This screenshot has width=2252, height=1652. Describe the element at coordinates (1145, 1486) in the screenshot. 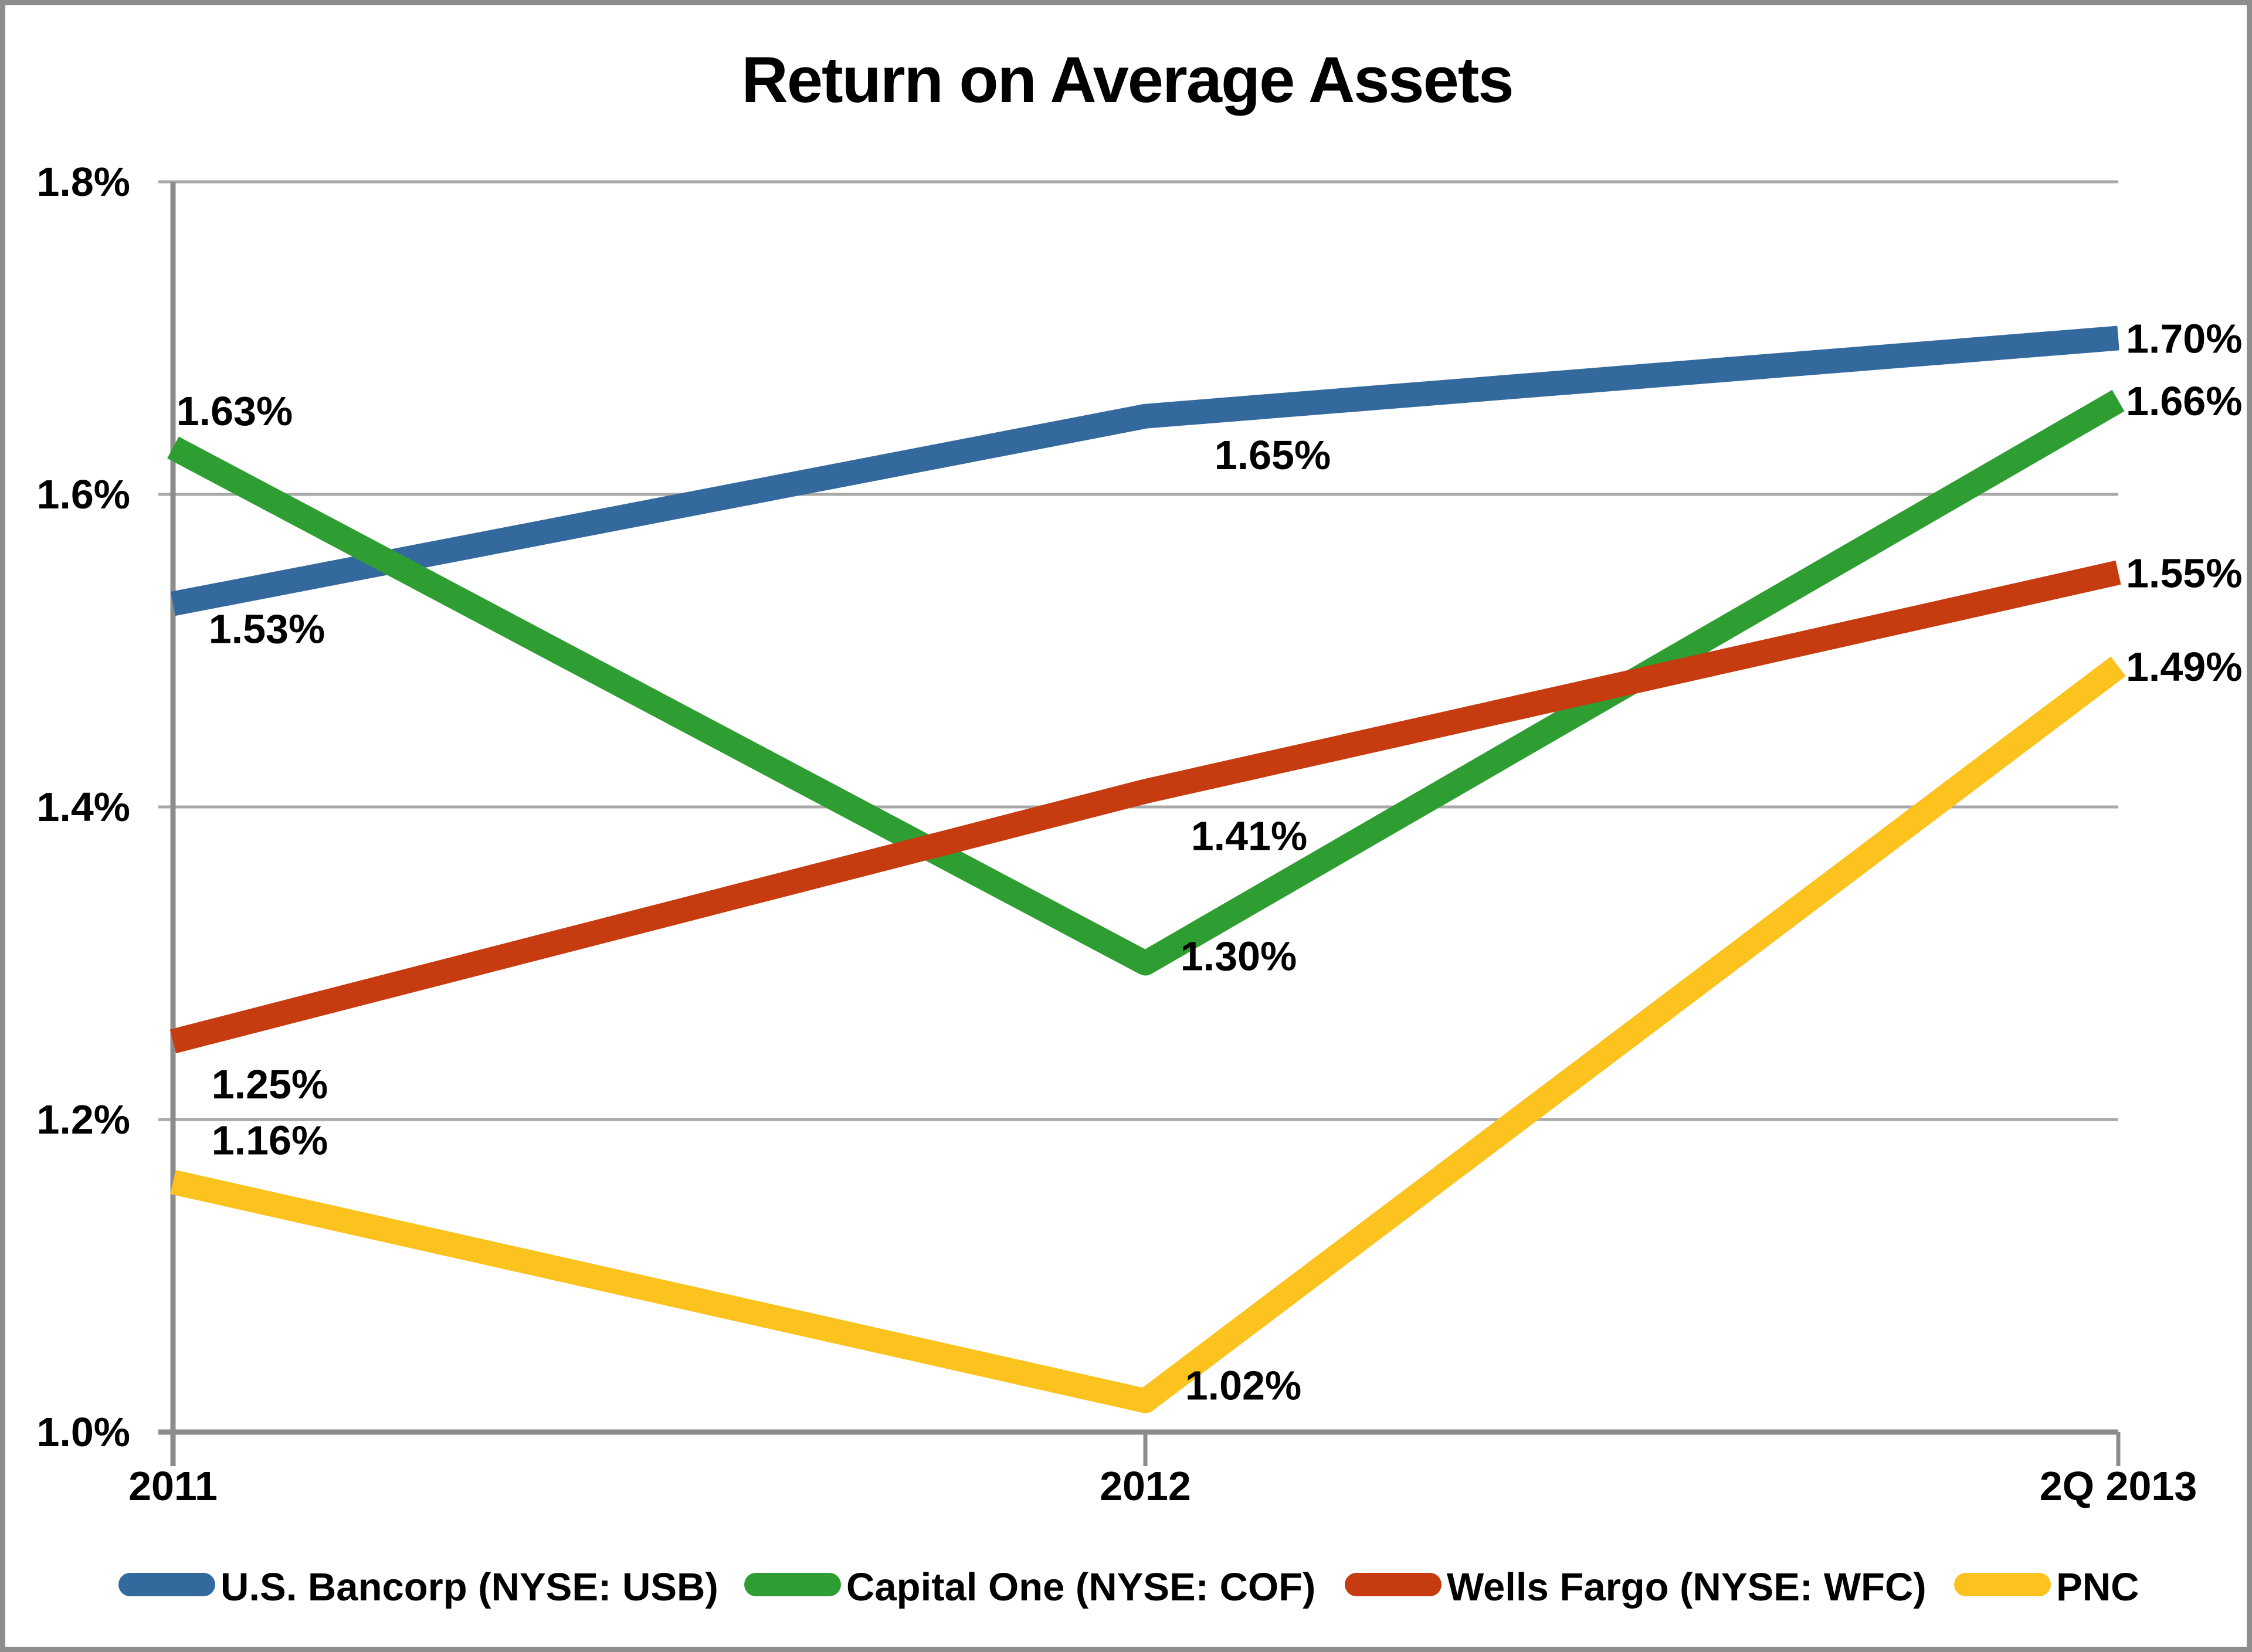

I see `x-tick-label-2012: 2012` at that location.